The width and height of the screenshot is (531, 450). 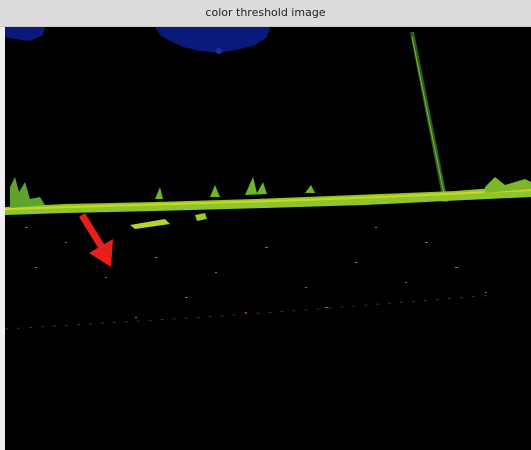 What do you see at coordinates (96, 240) in the screenshot?
I see `red-arrow` at bounding box center [96, 240].